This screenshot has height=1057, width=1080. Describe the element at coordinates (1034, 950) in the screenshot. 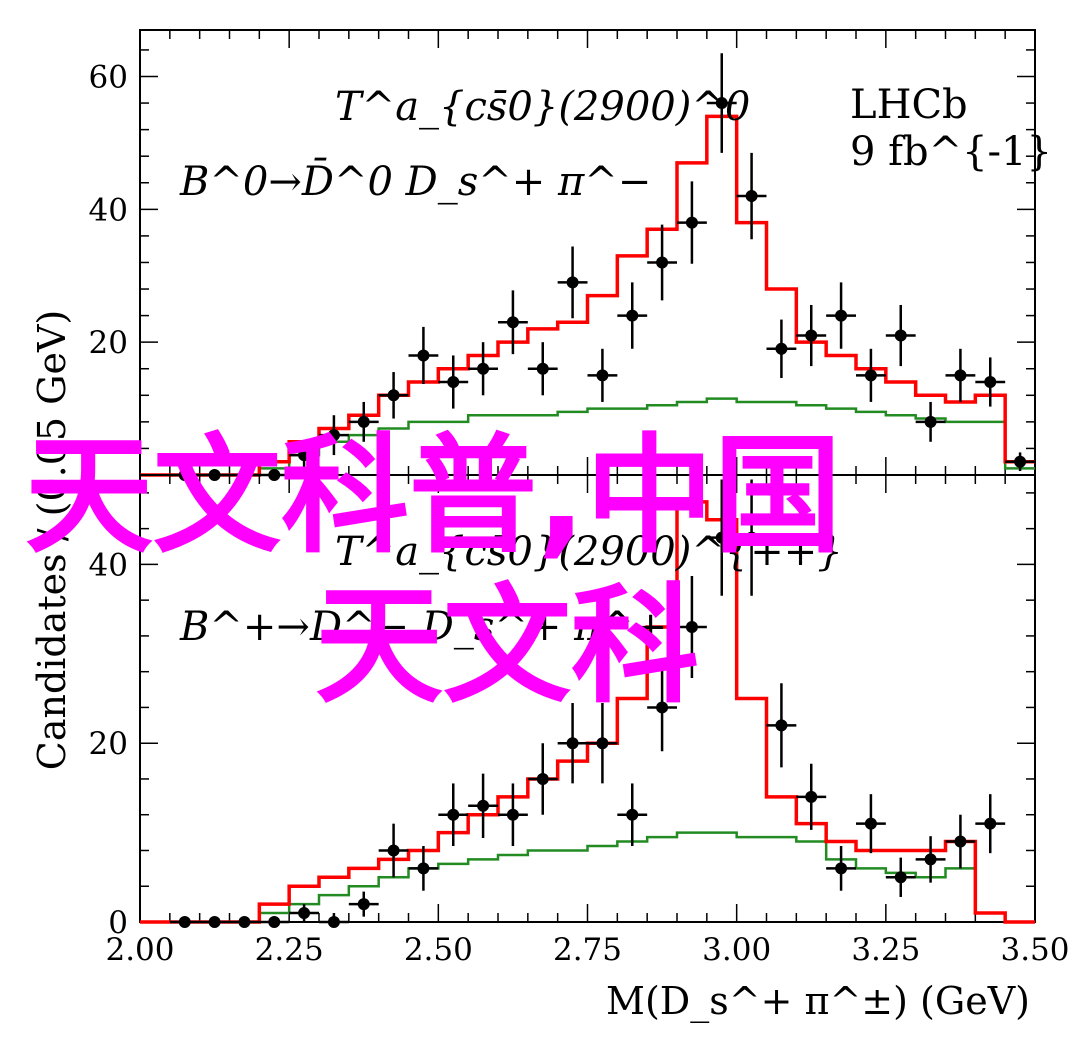

I see `x-tick-label: 3.50` at that location.